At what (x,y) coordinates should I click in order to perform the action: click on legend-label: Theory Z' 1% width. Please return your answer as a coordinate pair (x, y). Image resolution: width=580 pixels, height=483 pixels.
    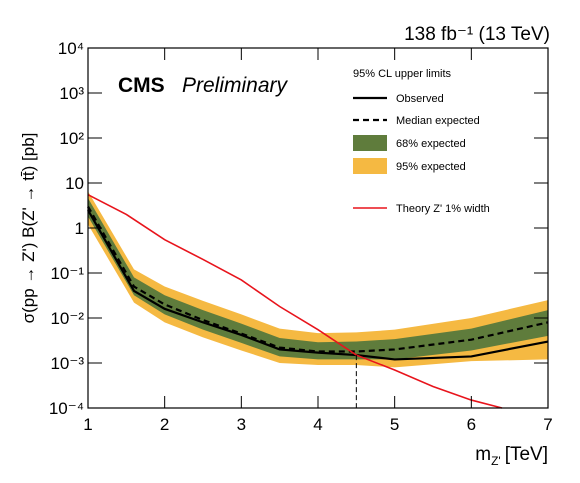
    Looking at the image, I should click on (443, 209).